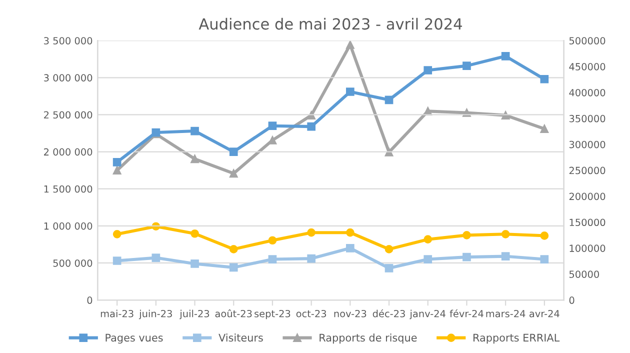  What do you see at coordinates (517, 339) in the screenshot?
I see `legend-label: Rapports ERRIAL` at bounding box center [517, 339].